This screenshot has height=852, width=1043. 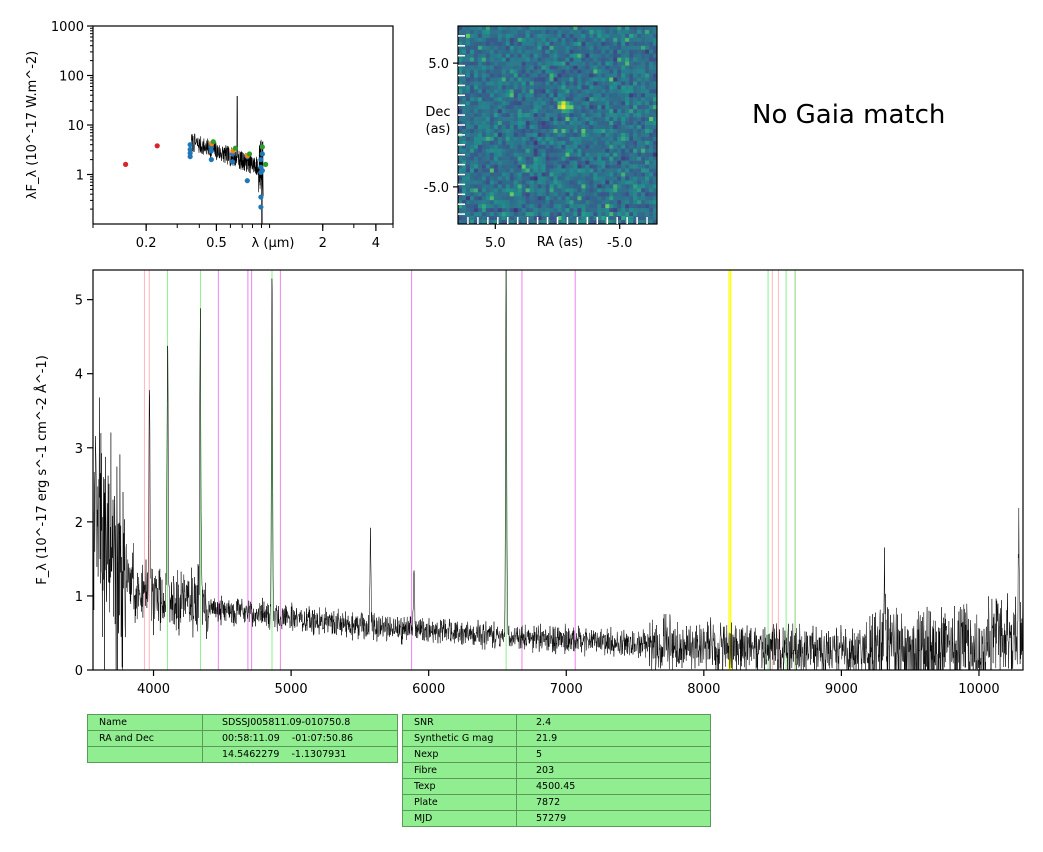 What do you see at coordinates (216, 243) in the screenshot?
I see `sed-xtick-label: 0.5` at bounding box center [216, 243].